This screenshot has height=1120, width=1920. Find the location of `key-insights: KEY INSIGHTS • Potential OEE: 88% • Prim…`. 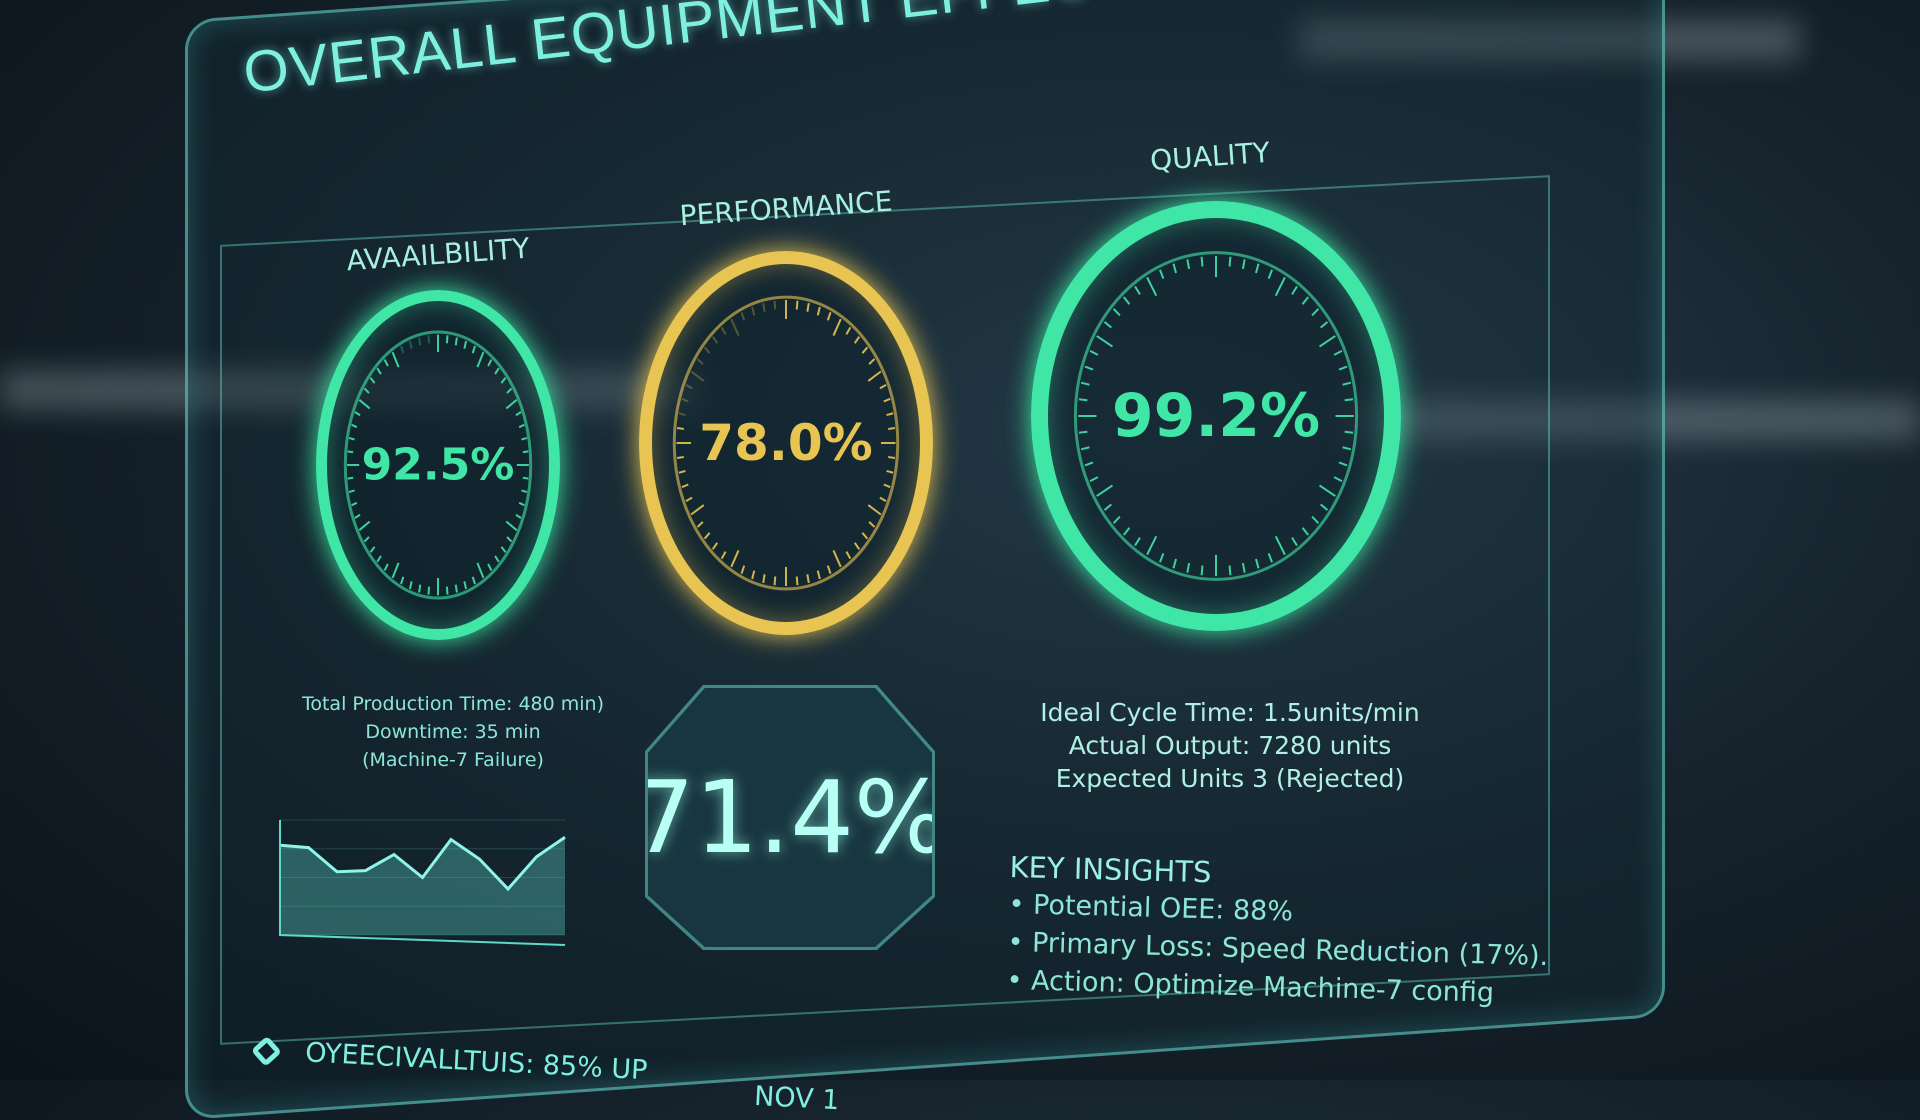

key-insights: KEY INSIGHTS • Potential OEE: 88% • Prim… is located at coordinates (1278, 931).